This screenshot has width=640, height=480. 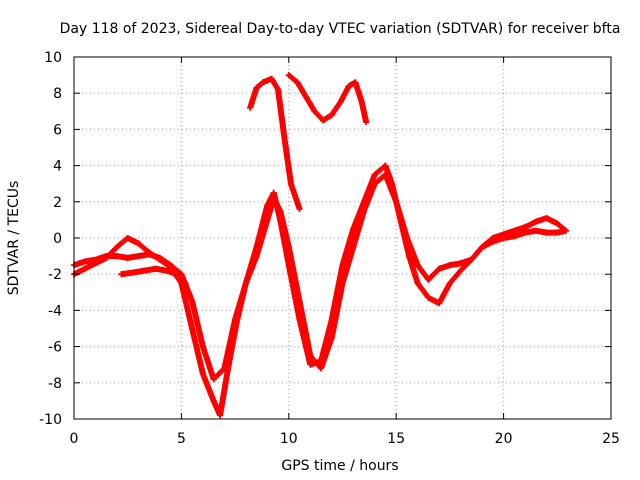 I want to click on x-tick-label: 15, so click(x=396, y=439).